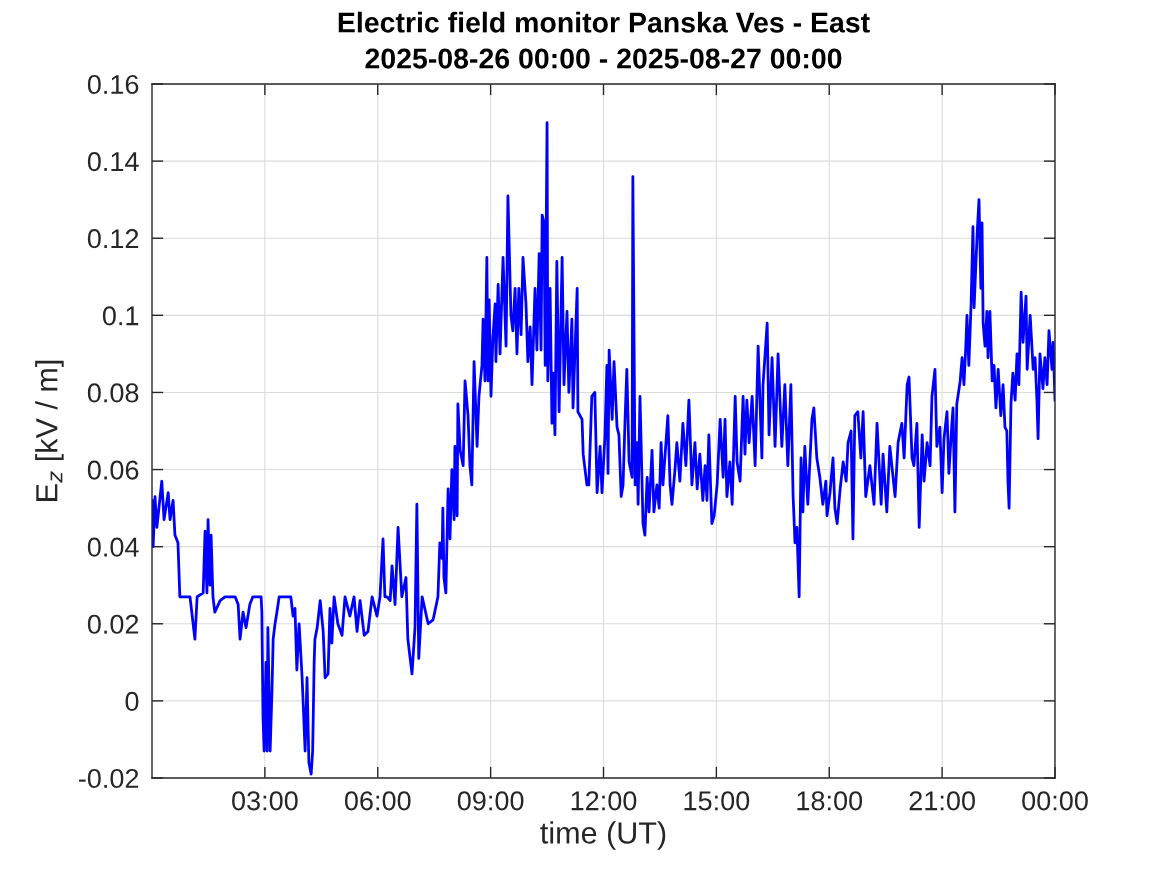  What do you see at coordinates (120, 316) in the screenshot?
I see `y-tick-label: 0.1` at bounding box center [120, 316].